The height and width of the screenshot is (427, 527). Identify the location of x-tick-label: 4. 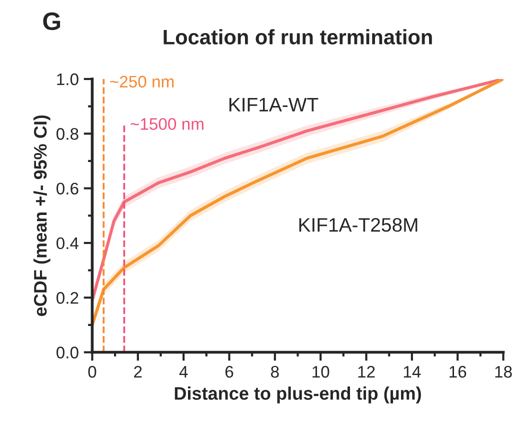
(183, 372).